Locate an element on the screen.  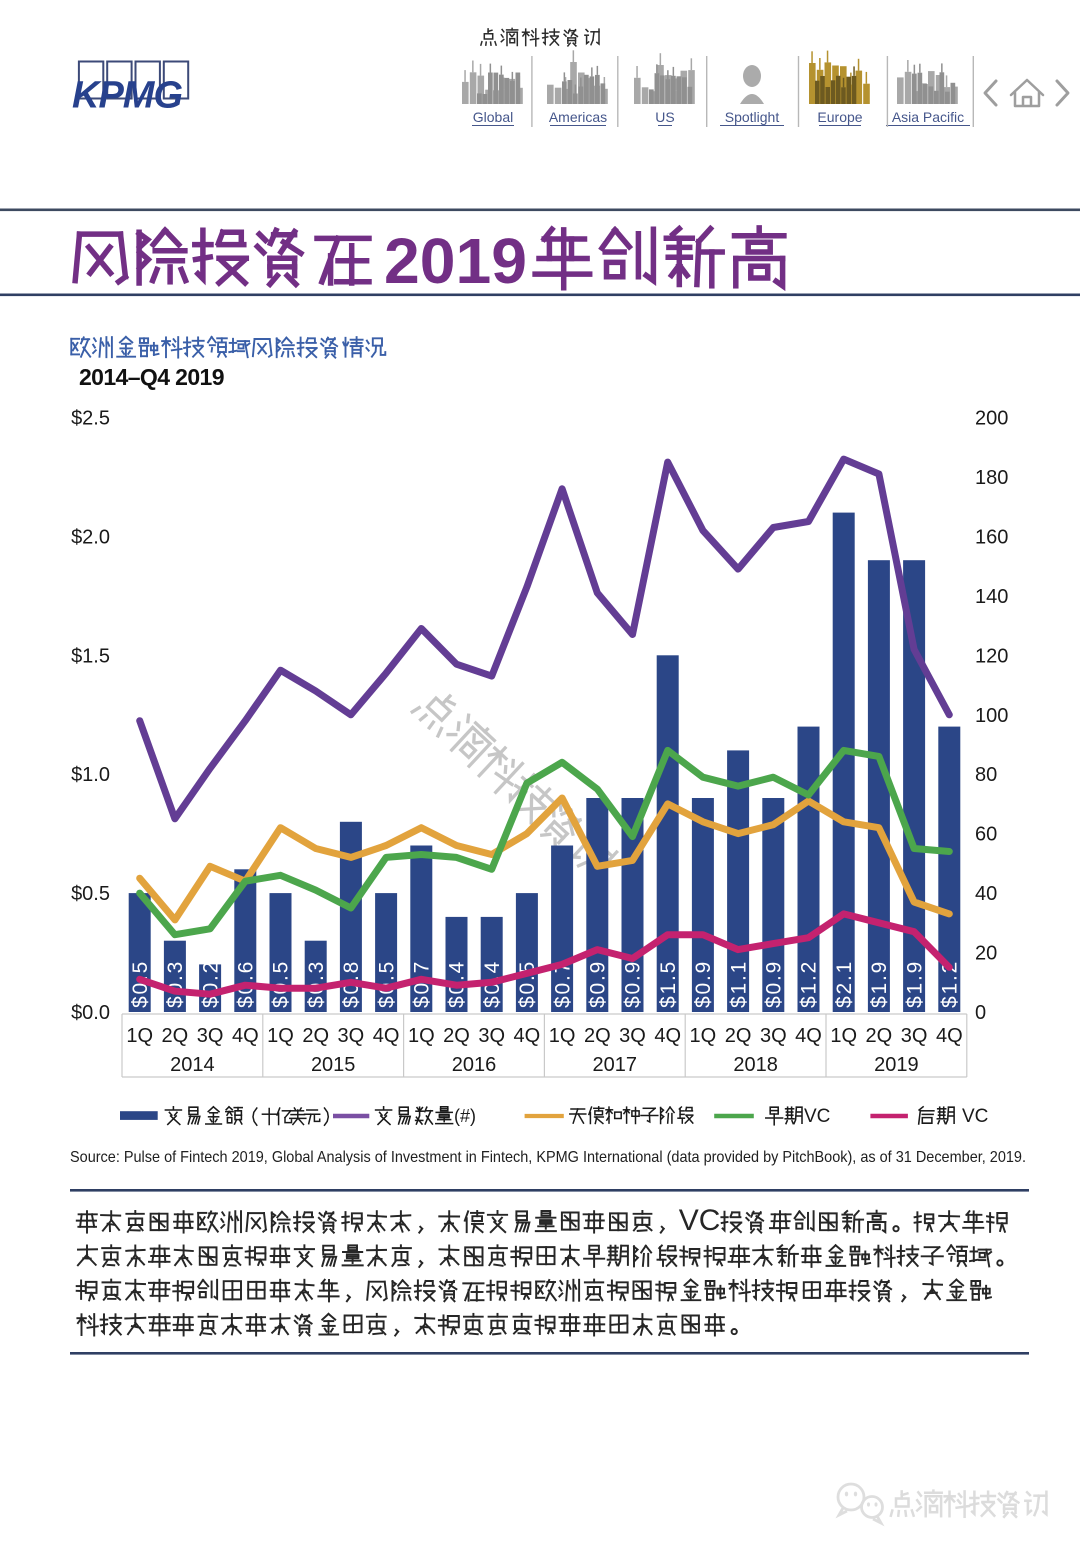
svg-text: 200 is located at coordinates (991, 419).